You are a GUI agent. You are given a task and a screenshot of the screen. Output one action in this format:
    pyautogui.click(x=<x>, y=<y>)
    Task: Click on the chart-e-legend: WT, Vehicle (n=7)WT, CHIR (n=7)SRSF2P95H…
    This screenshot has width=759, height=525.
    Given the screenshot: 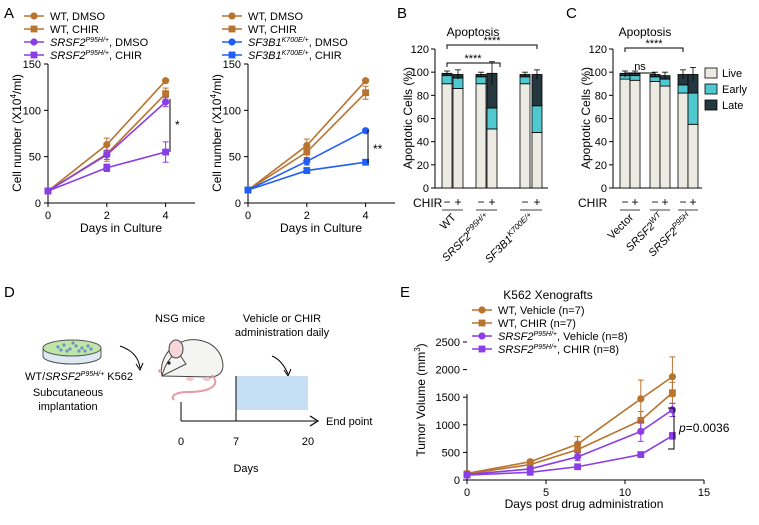 What is the action you would take?
    pyautogui.click(x=550, y=330)
    